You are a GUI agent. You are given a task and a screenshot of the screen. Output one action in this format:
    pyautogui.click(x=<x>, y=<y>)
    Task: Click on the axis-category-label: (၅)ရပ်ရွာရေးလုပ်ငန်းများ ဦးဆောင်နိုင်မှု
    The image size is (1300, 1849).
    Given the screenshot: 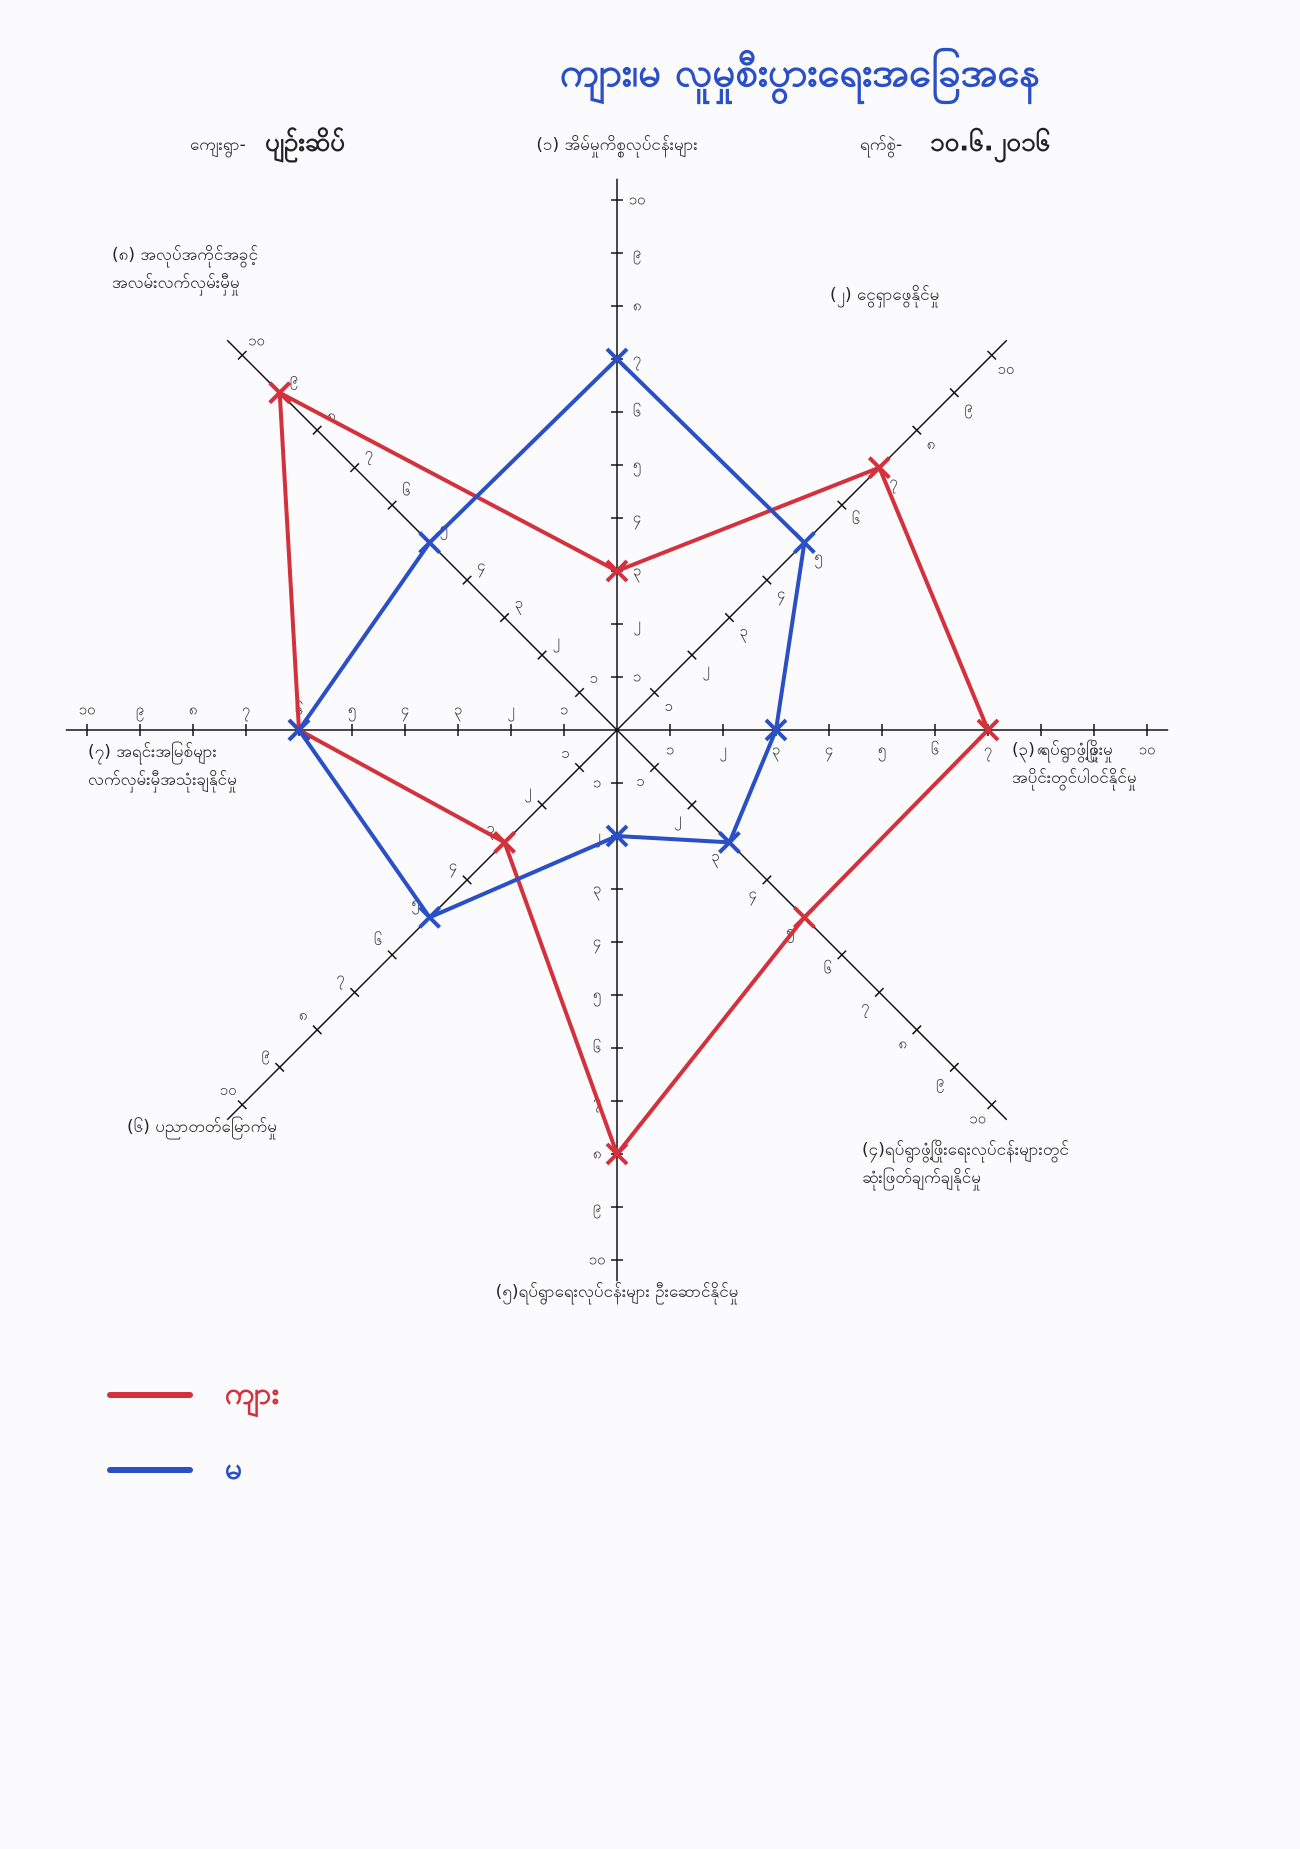 What is the action you would take?
    pyautogui.click(x=617, y=1293)
    